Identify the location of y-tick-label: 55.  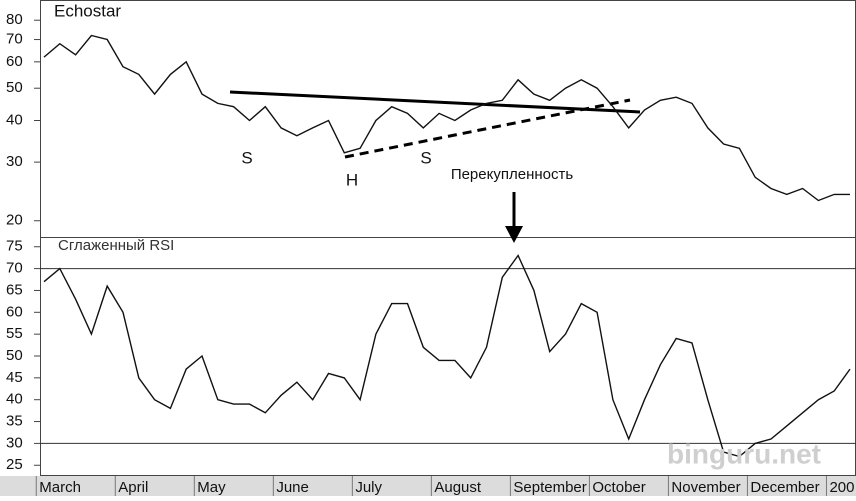
(14, 333).